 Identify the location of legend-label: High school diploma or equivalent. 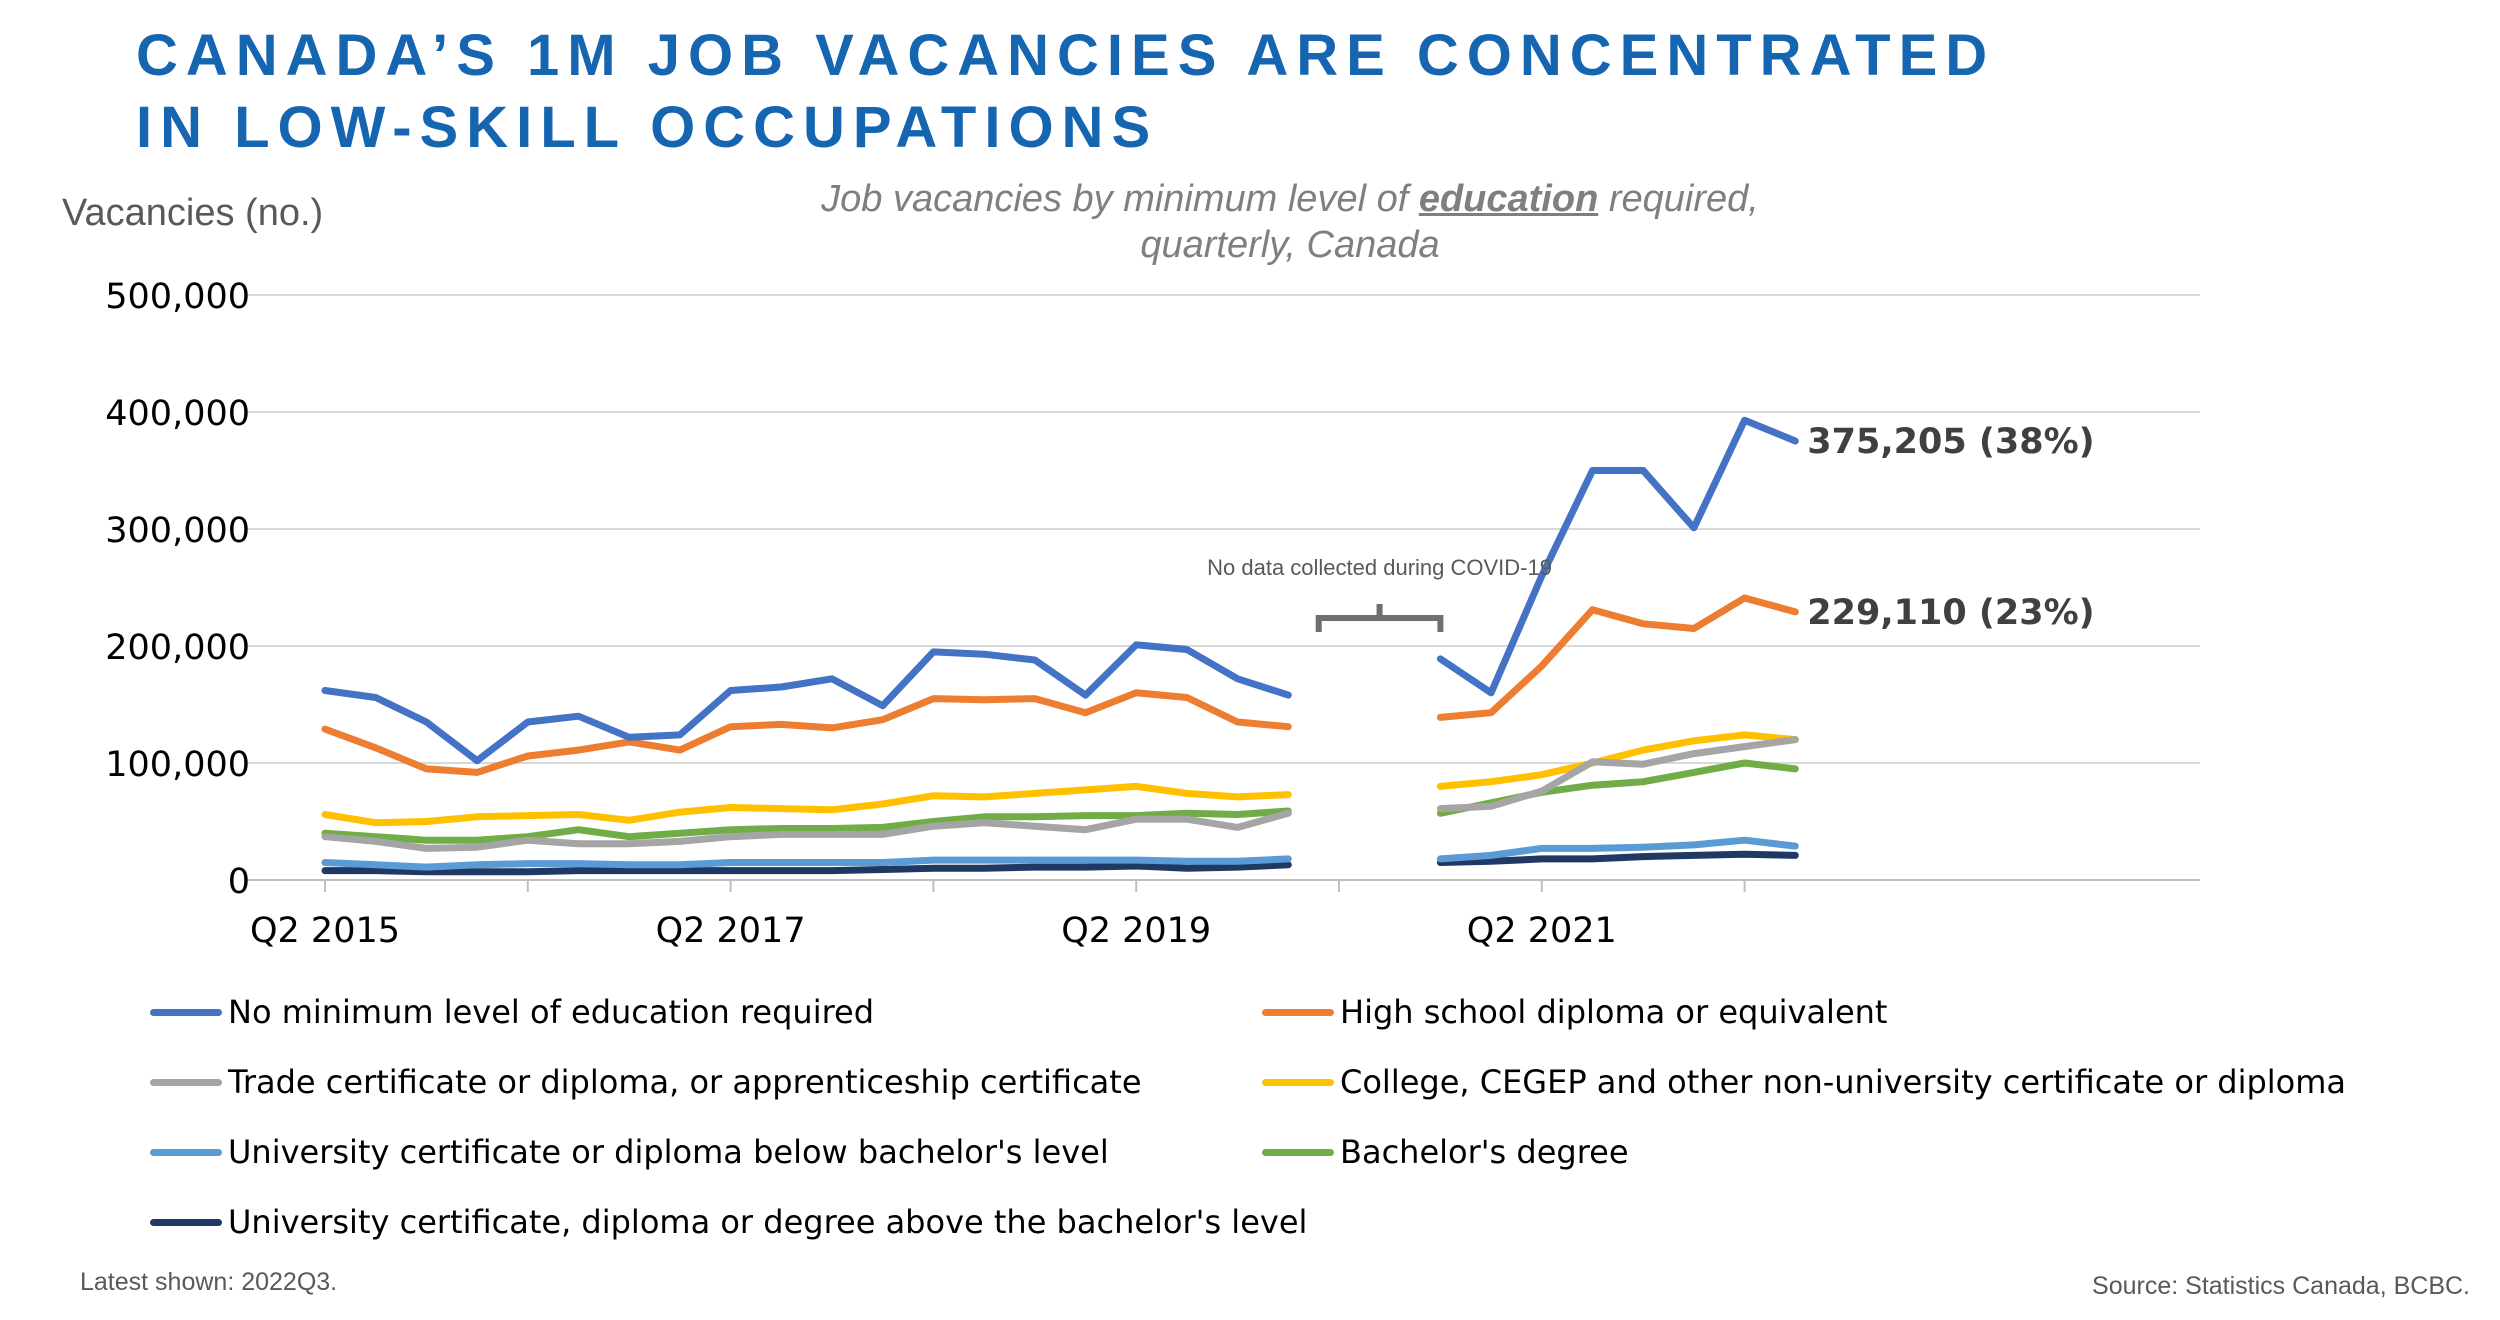
(1614, 1012).